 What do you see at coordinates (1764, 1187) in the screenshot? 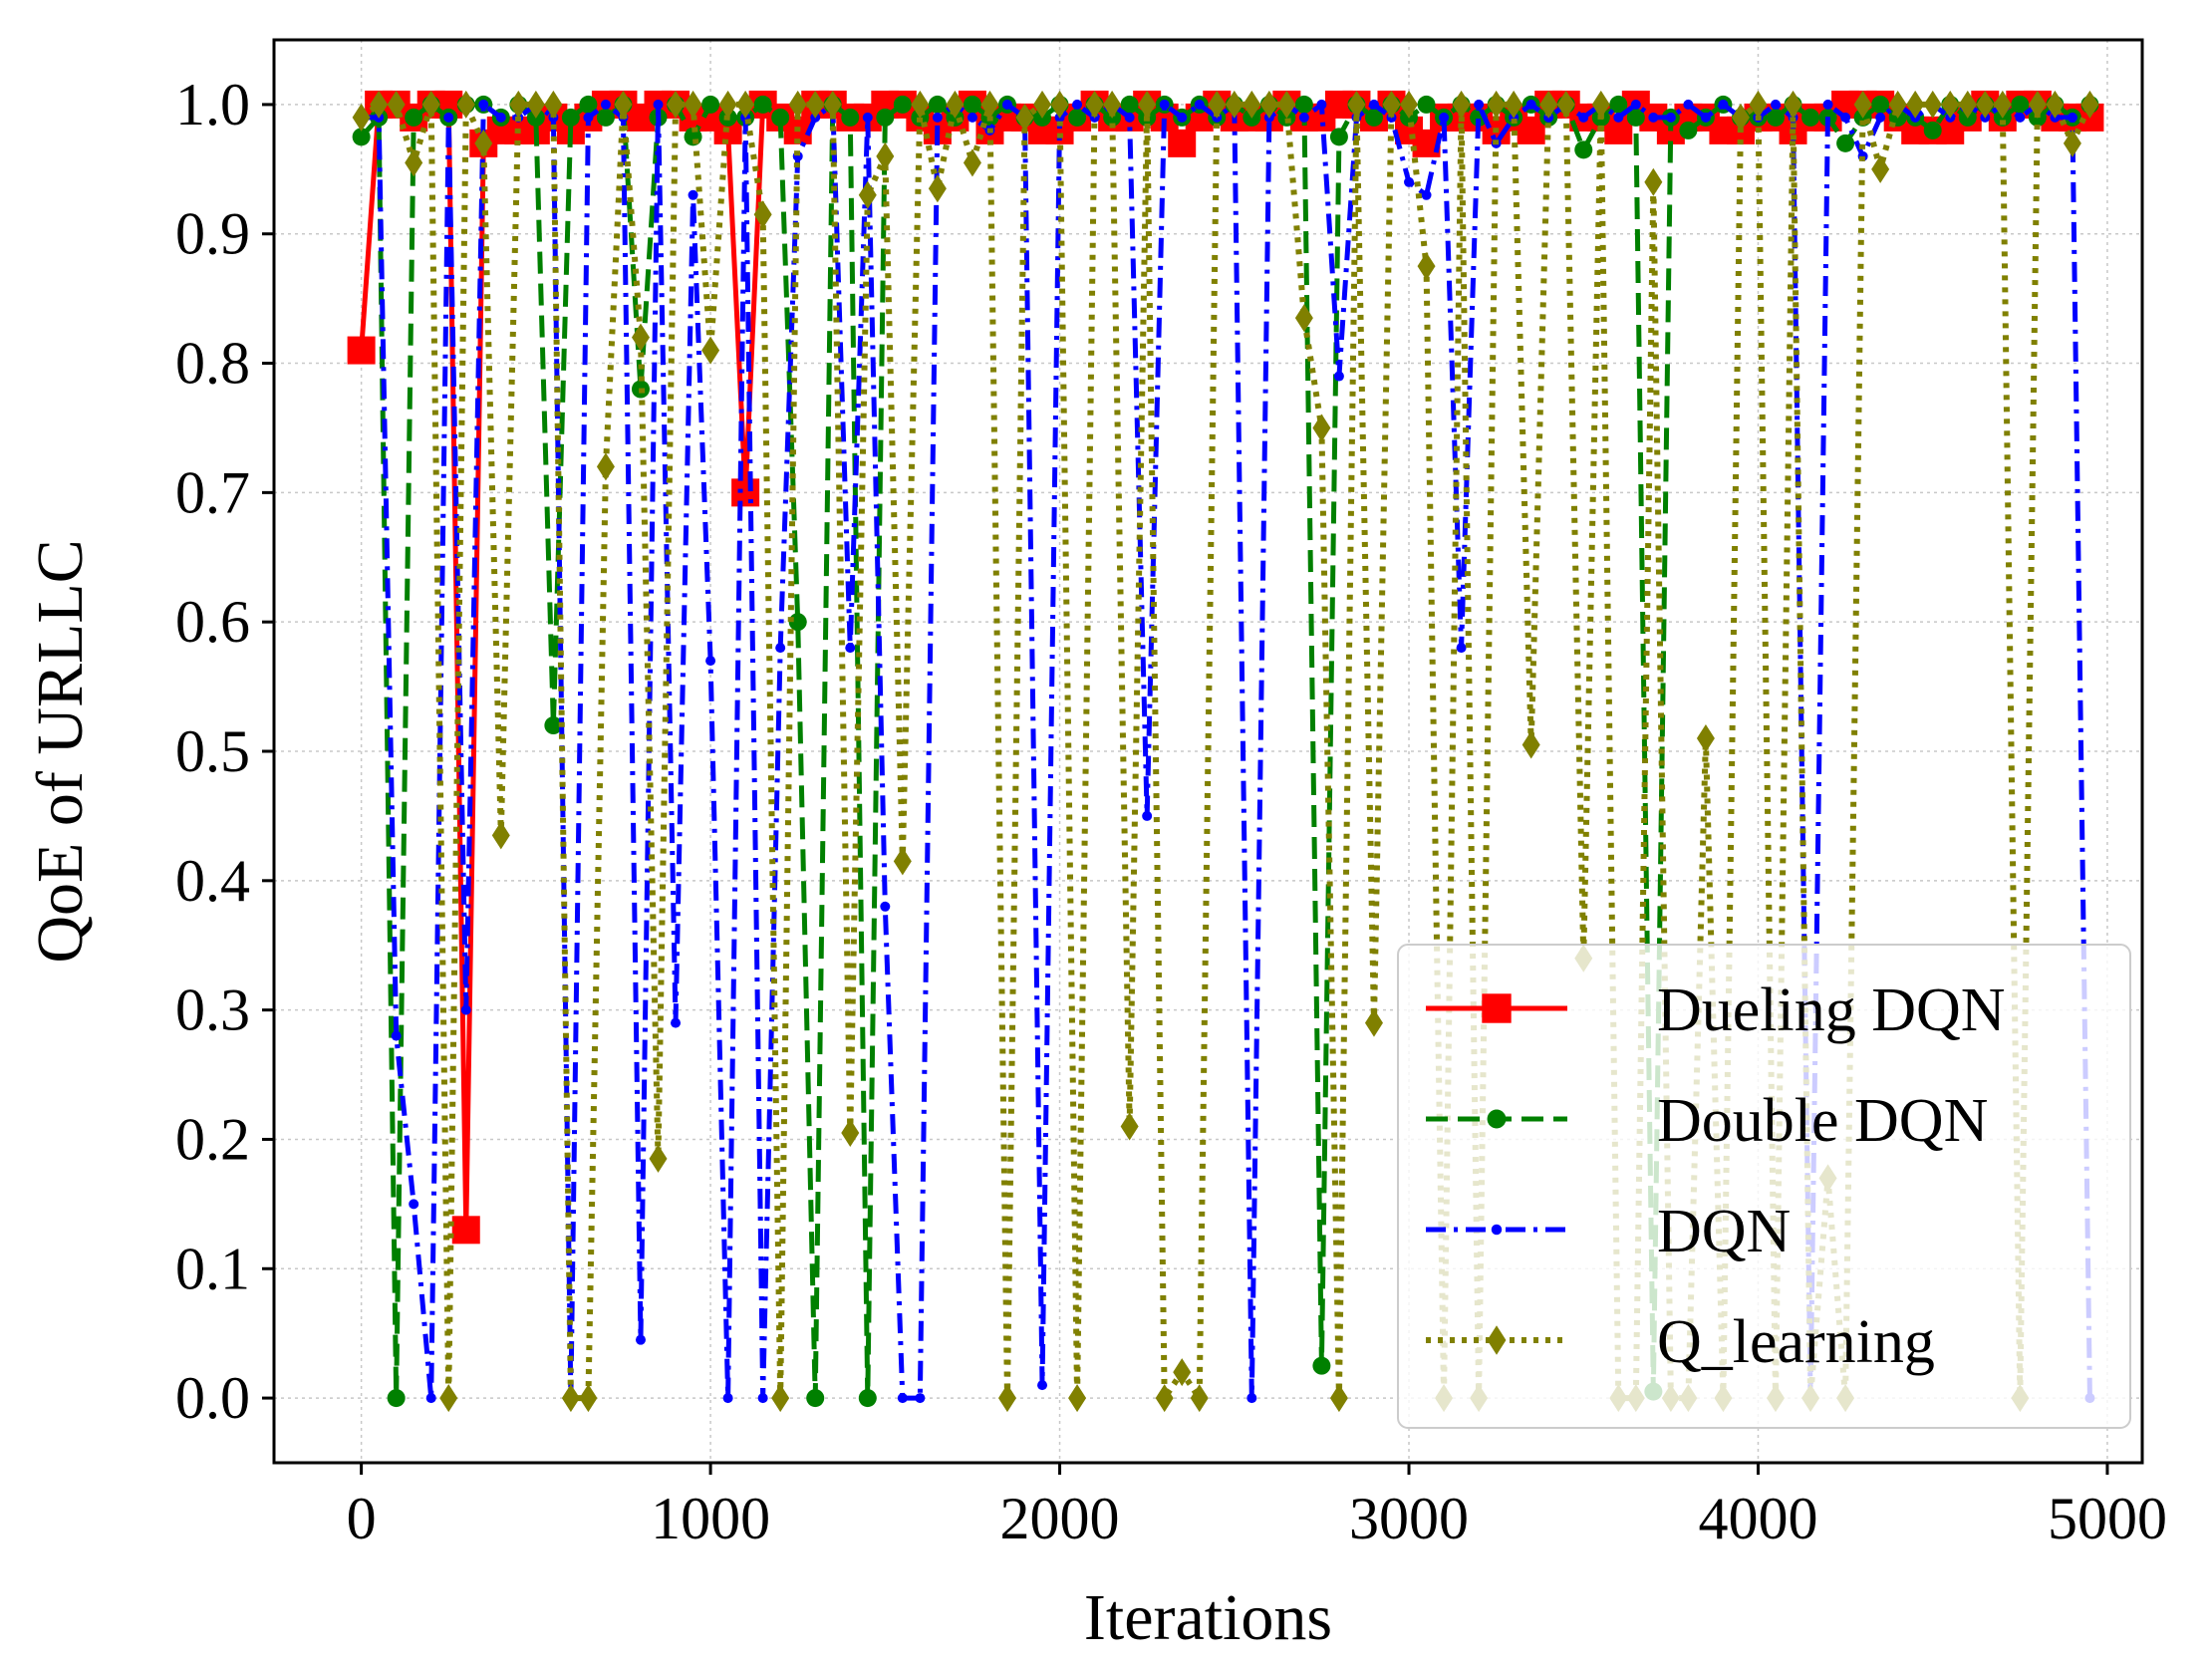
I see `legend: Dueling DQN Double DQN DQN Q_learning` at bounding box center [1764, 1187].